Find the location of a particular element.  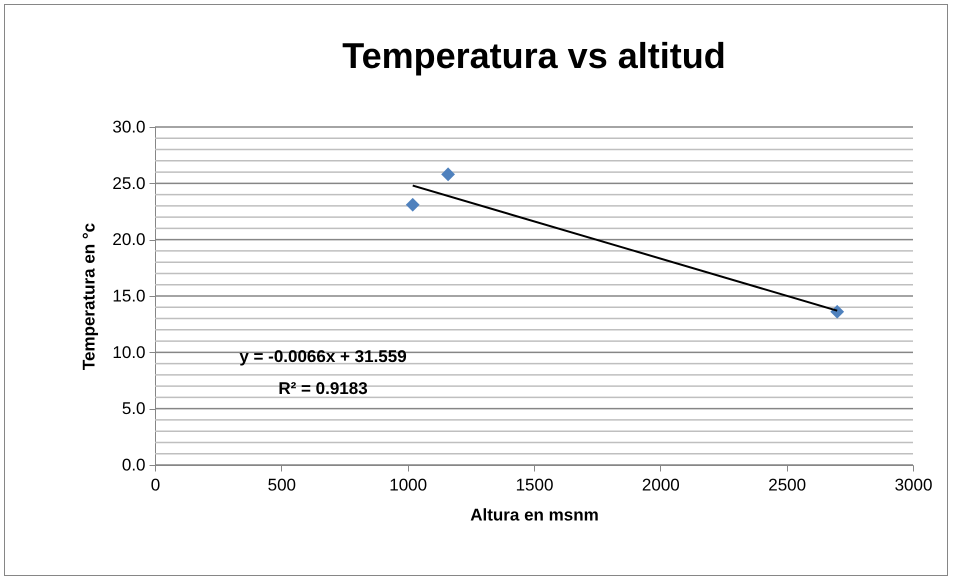

y-tick-label: 30.0 is located at coordinates (129, 127).